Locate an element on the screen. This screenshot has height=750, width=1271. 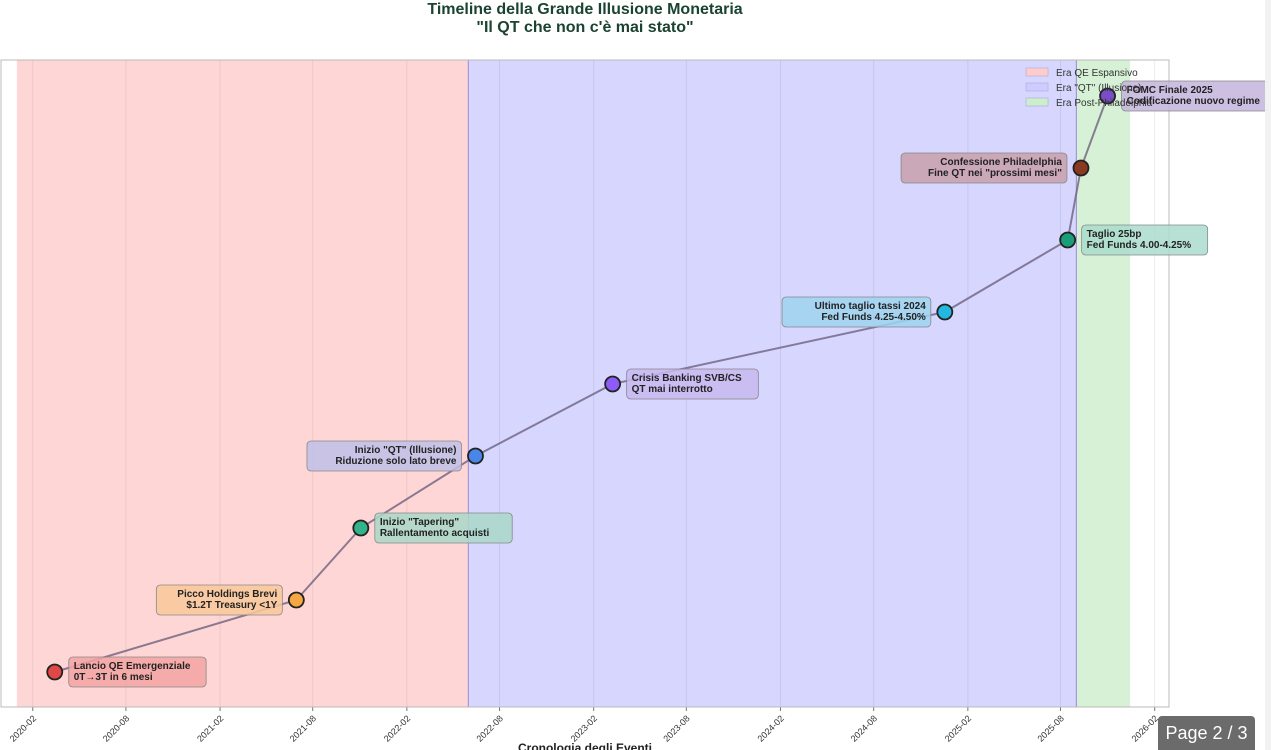
event-title: Inizio "Tapering" is located at coordinates (420, 522).